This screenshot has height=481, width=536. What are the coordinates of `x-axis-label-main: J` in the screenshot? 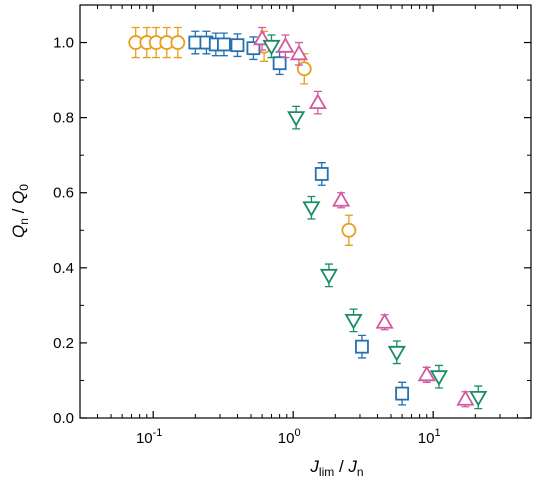 It's located at (314, 466).